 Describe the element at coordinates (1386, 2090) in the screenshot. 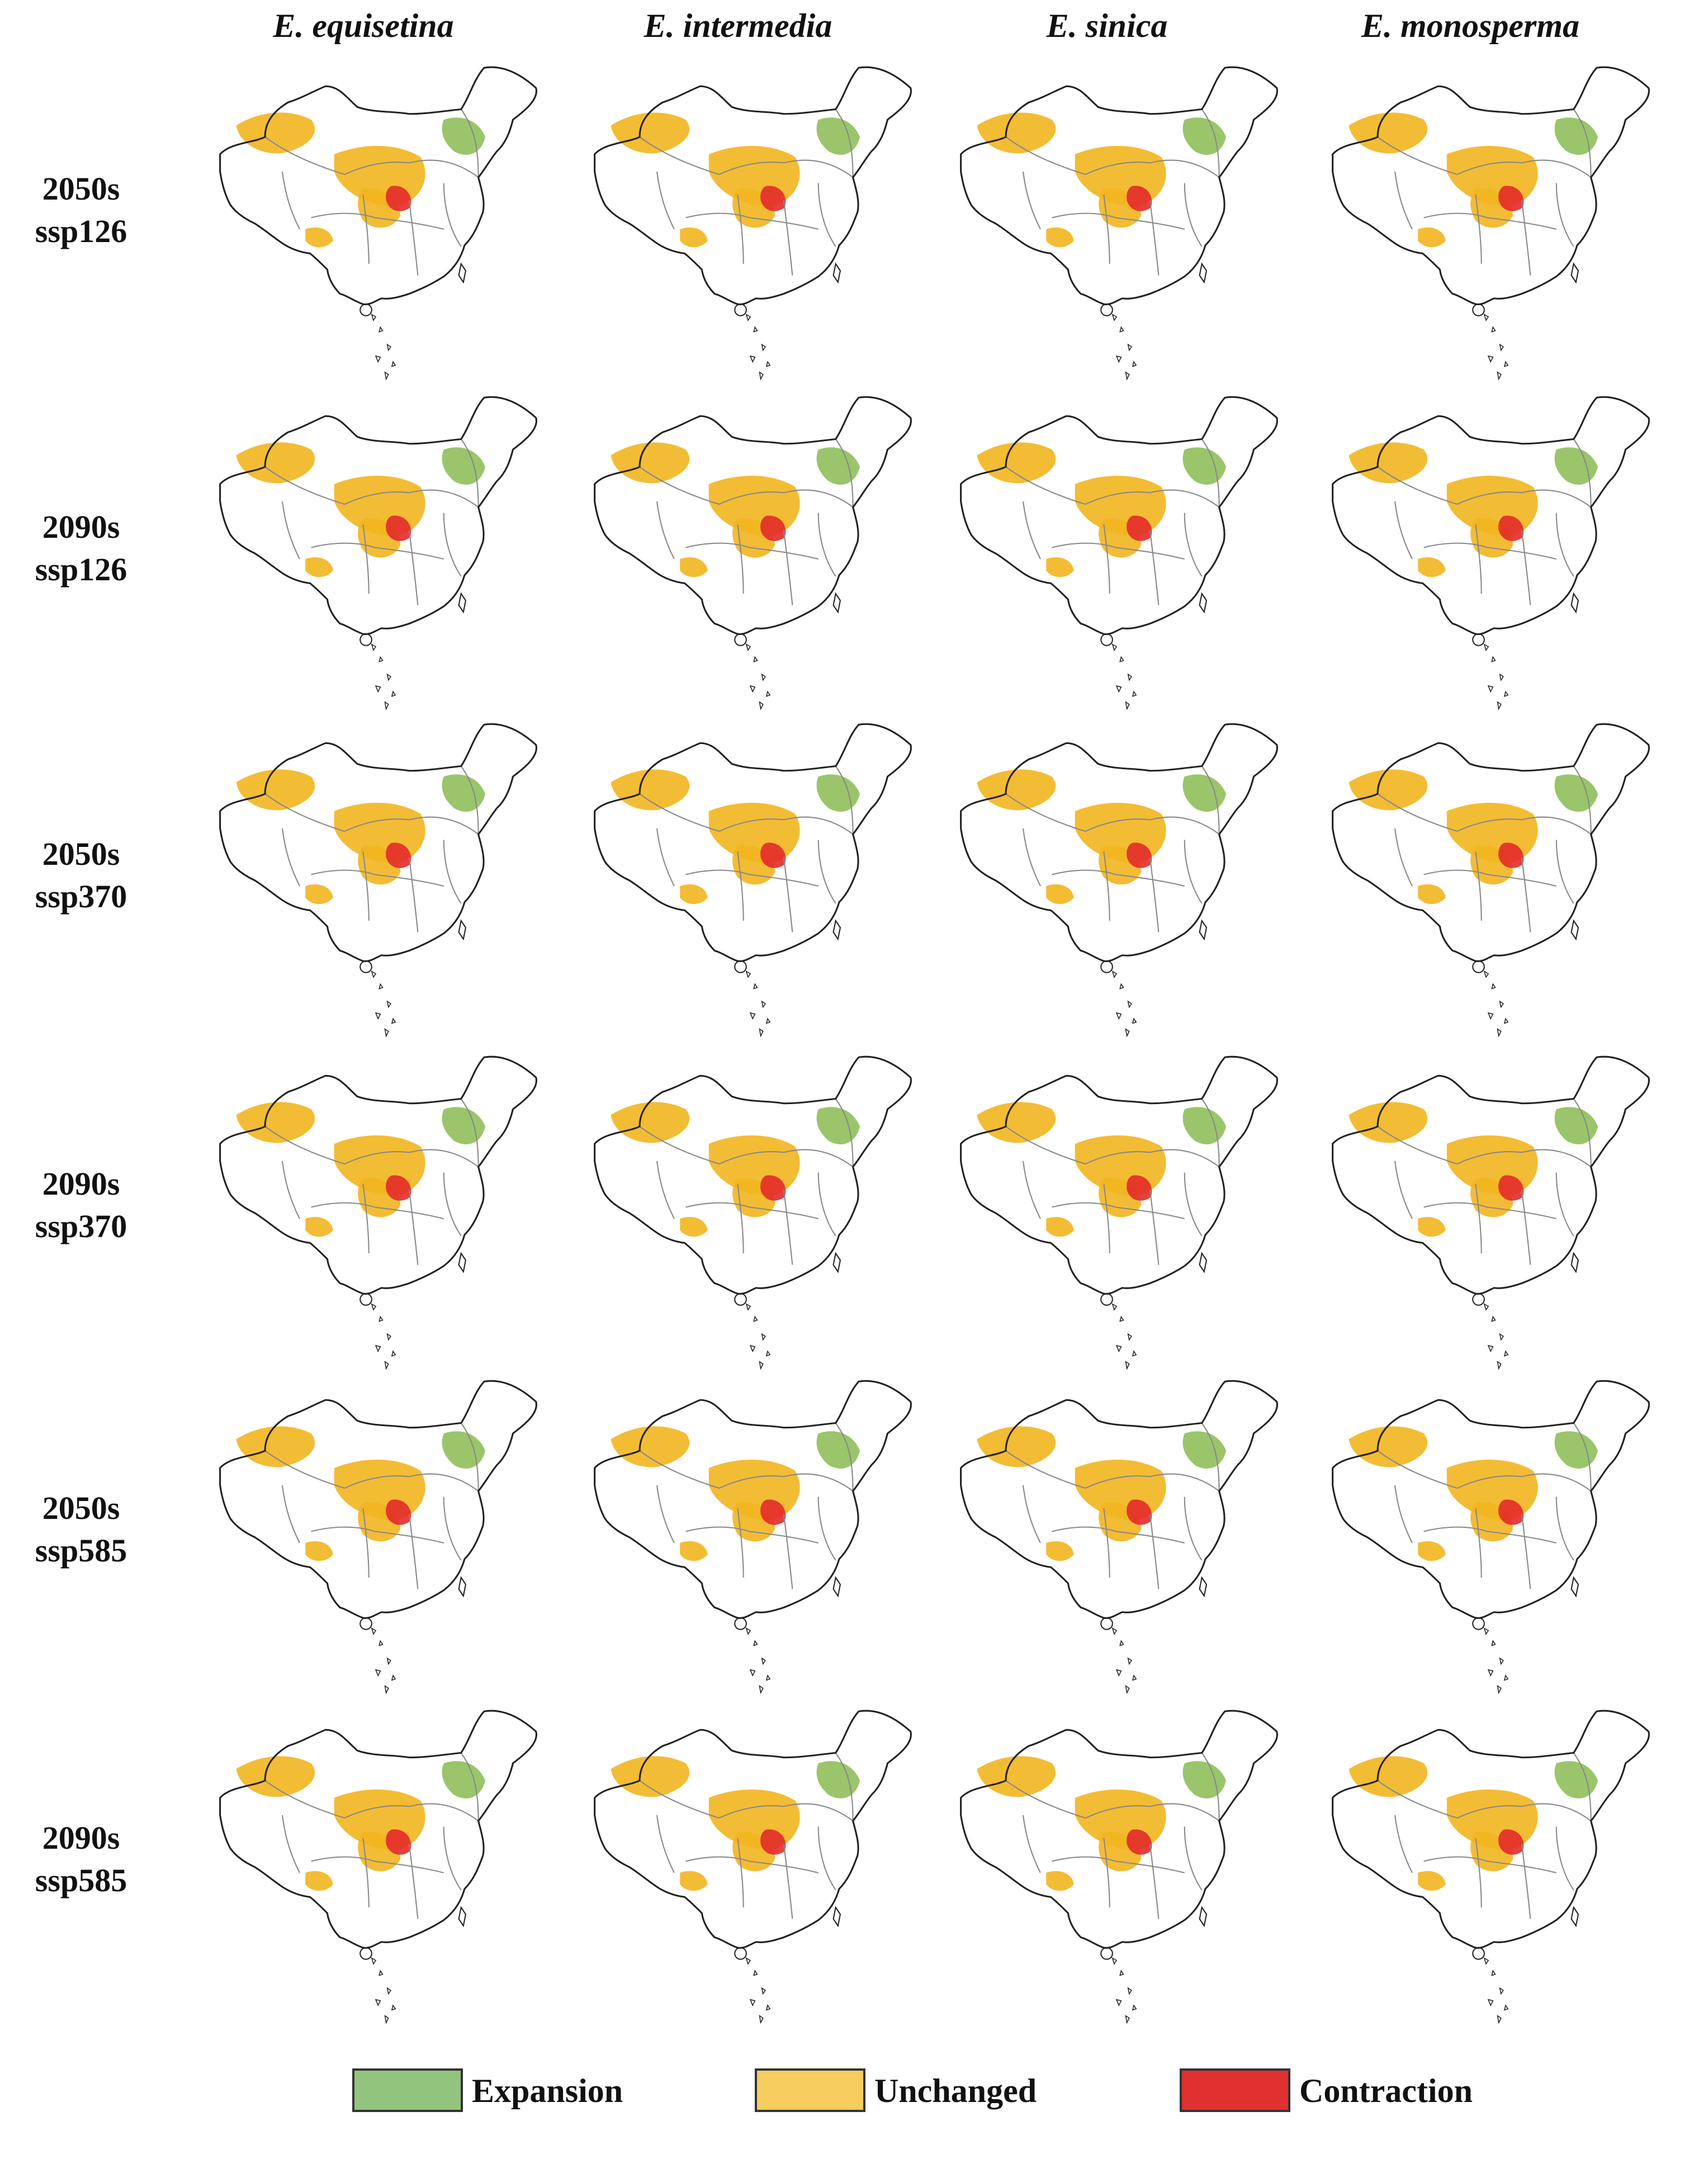

I see `legend-label-contraction: Contraction` at that location.